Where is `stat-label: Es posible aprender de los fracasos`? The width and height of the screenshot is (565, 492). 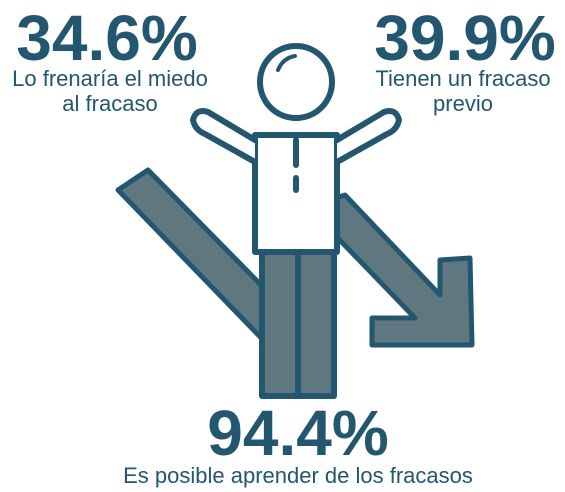
stat-label: Es posible aprender de los fracasos is located at coordinates (298, 475).